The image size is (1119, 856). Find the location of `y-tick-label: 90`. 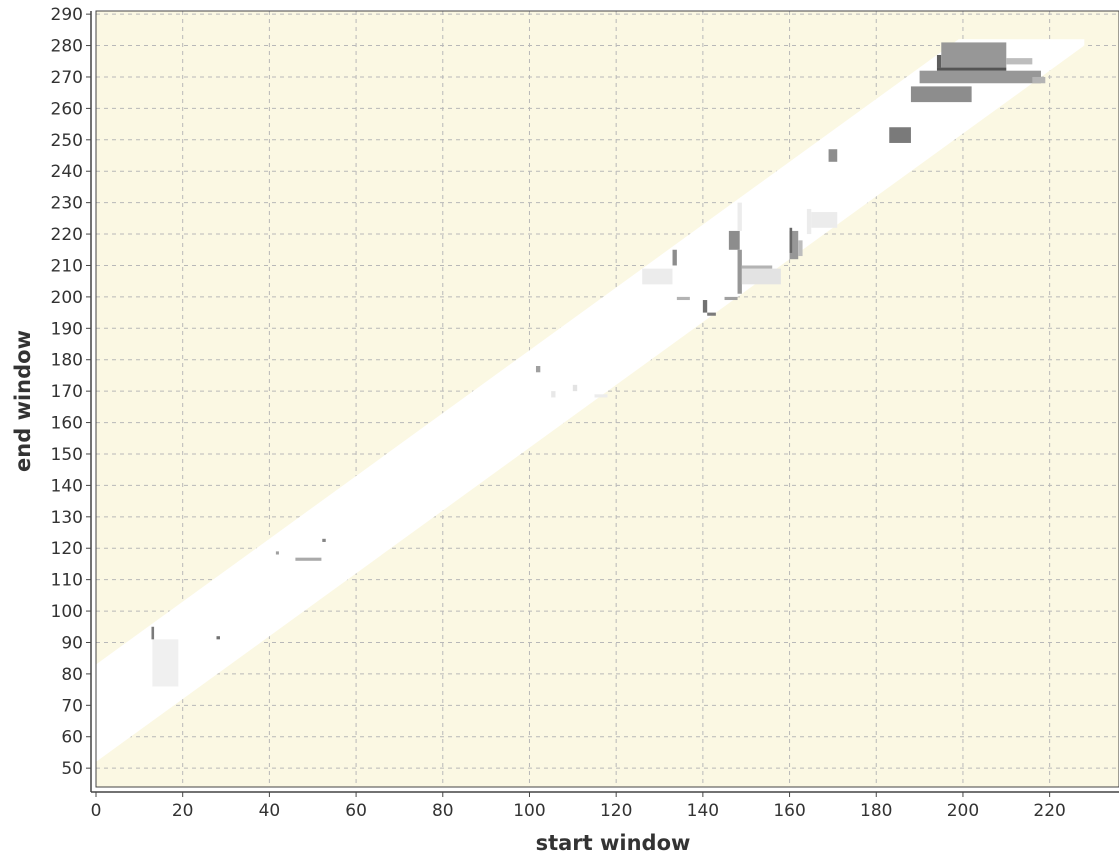

y-tick-label: 90 is located at coordinates (72, 643).